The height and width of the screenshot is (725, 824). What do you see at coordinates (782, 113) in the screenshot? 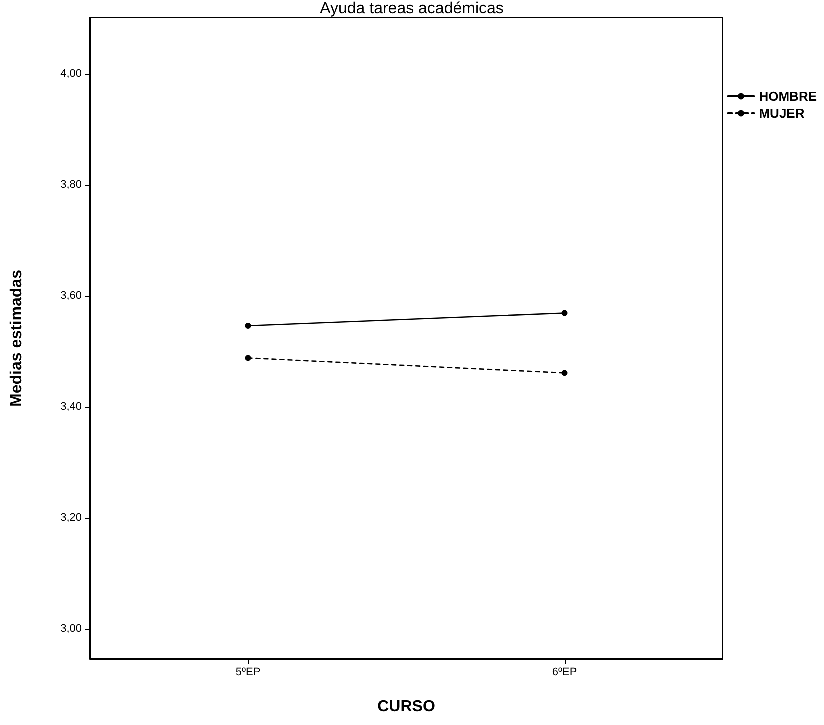
I see `legend-label: MUJER` at bounding box center [782, 113].